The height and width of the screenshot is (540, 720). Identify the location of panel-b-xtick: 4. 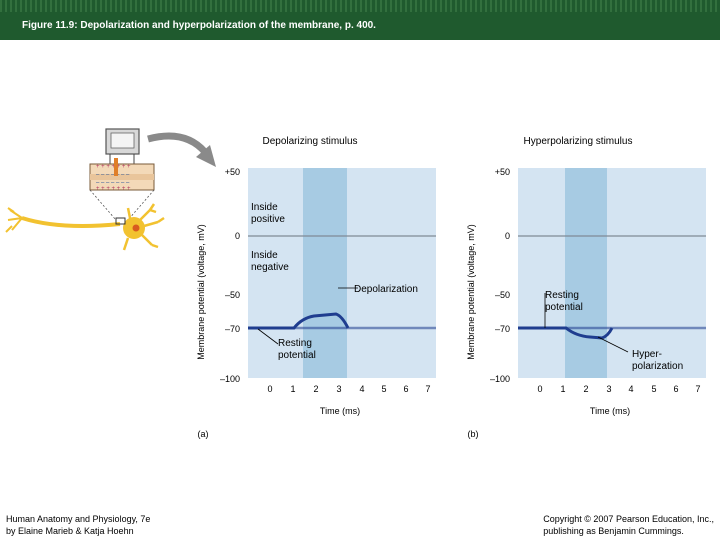
(630, 389).